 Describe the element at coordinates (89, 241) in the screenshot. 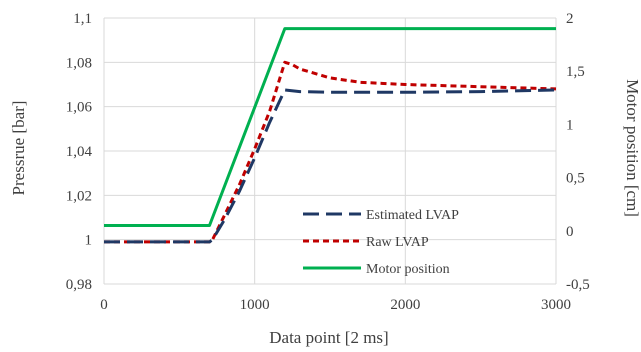

I see `y-tick-label: 1` at that location.